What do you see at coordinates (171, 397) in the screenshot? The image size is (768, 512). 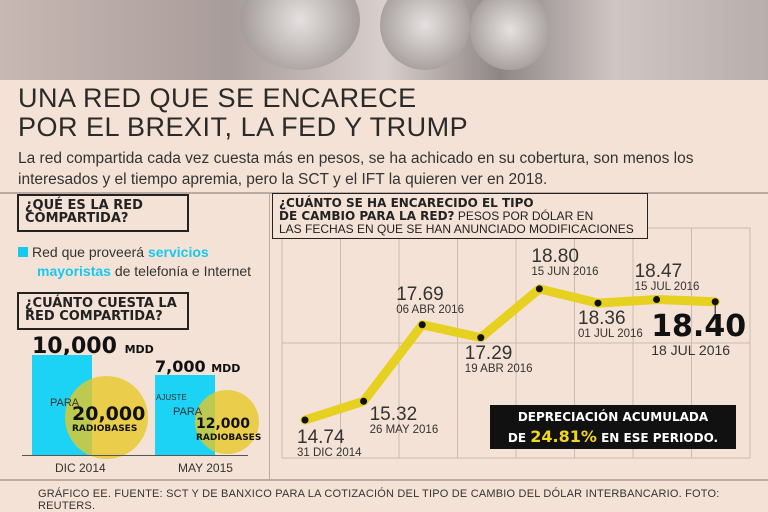 I see `ajuste-label: AJUSTE` at bounding box center [171, 397].